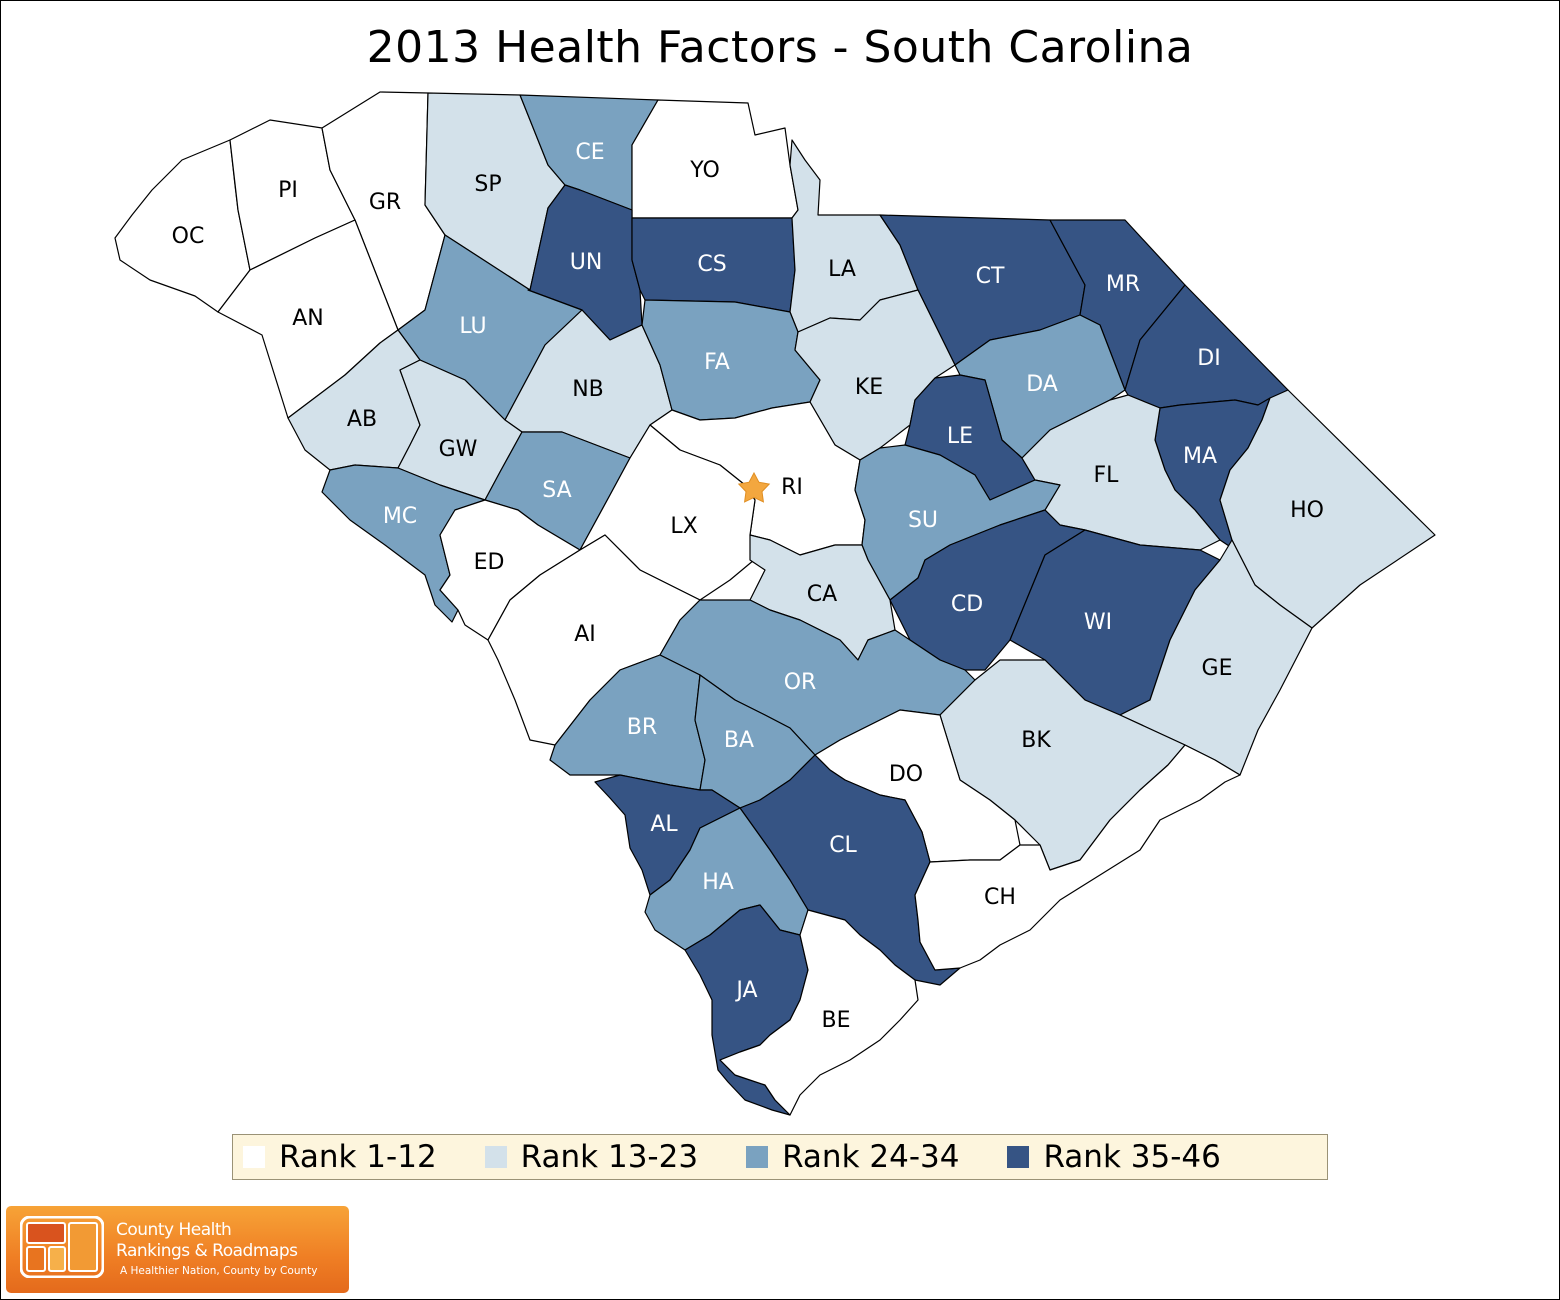  I want to click on county-label-mc: MC, so click(400, 516).